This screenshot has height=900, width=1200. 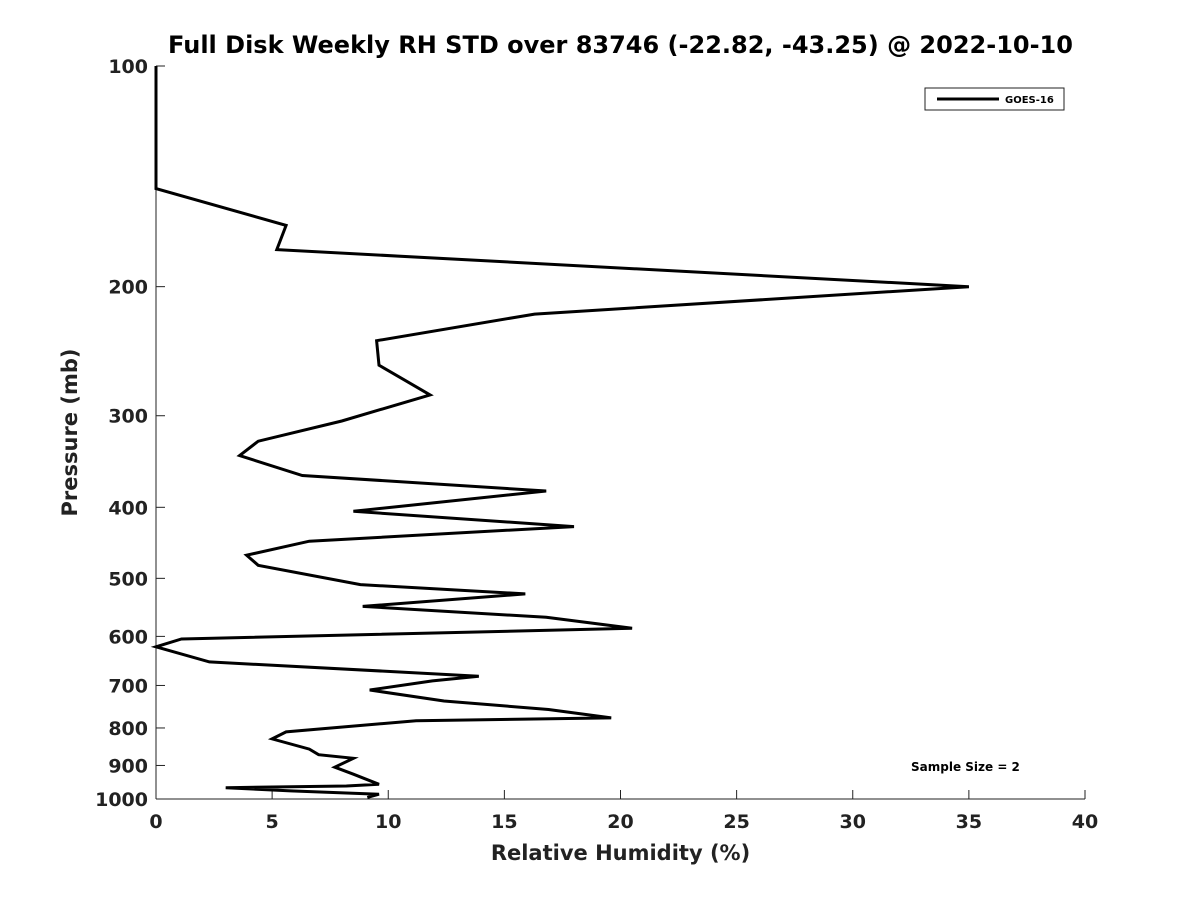 I want to click on x-tick-label: 10, so click(x=388, y=822).